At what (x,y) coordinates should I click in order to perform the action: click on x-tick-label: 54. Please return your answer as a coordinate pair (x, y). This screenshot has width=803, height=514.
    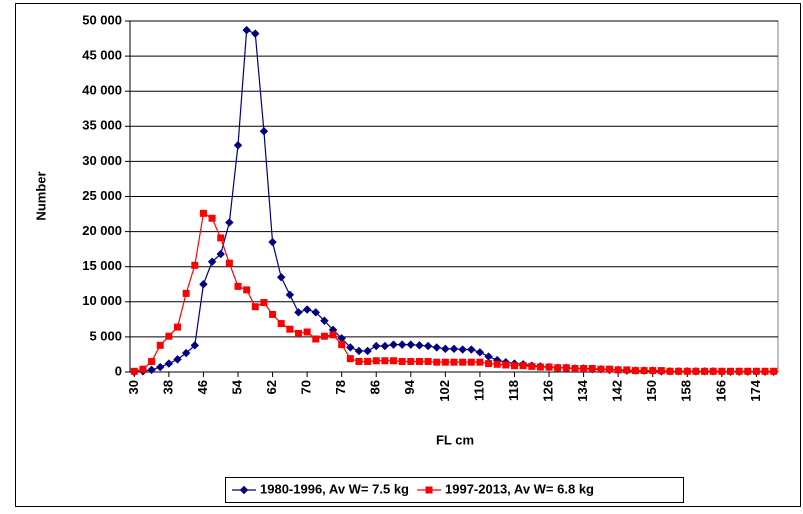
    Looking at the image, I should click on (236, 386).